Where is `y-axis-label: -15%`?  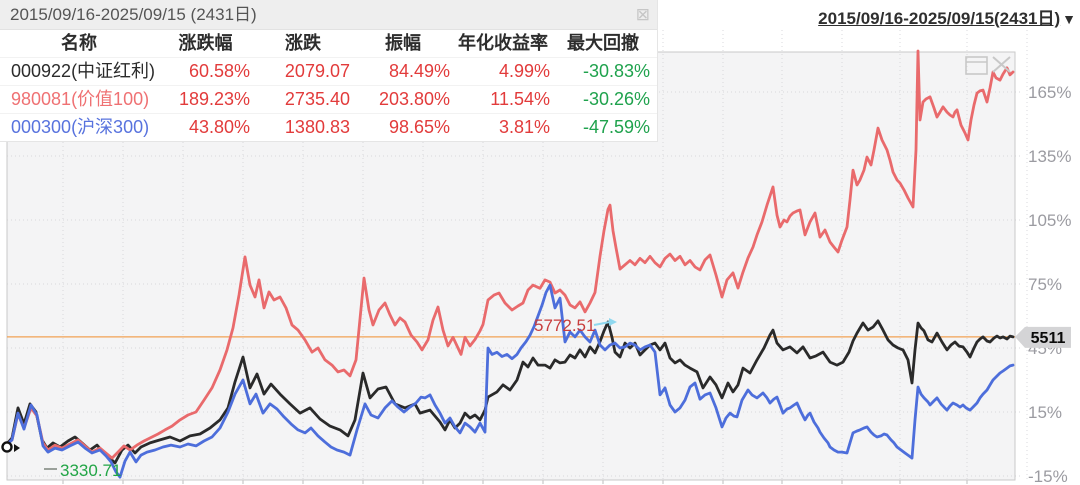
y-axis-label: -15% is located at coordinates (1048, 476).